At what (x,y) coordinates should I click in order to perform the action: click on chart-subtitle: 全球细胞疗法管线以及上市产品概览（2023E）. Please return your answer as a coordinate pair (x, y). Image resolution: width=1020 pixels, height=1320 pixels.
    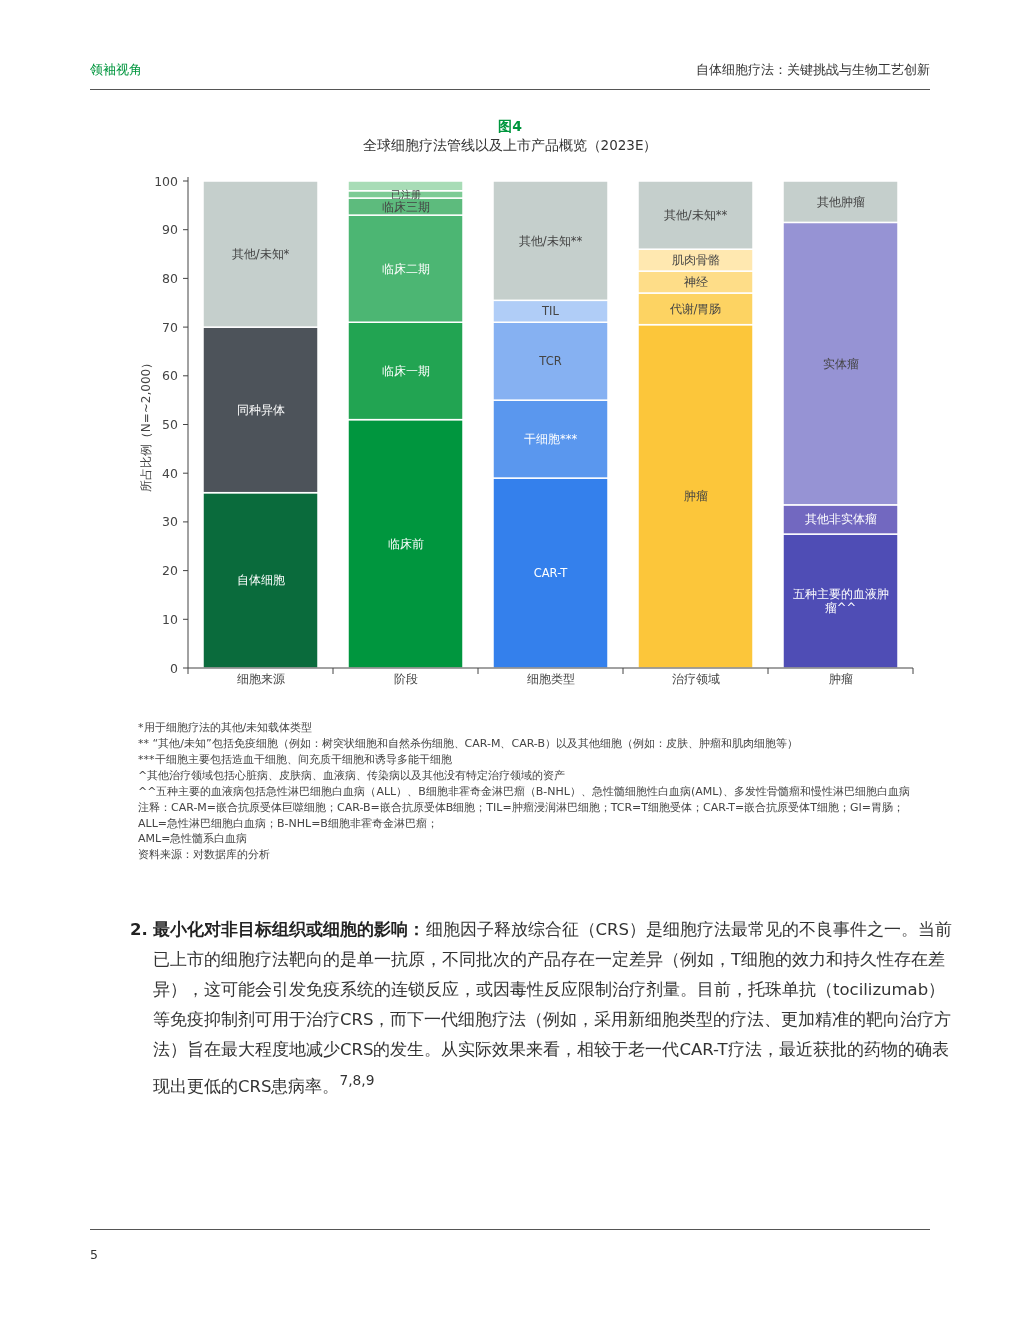
    Looking at the image, I should click on (510, 145).